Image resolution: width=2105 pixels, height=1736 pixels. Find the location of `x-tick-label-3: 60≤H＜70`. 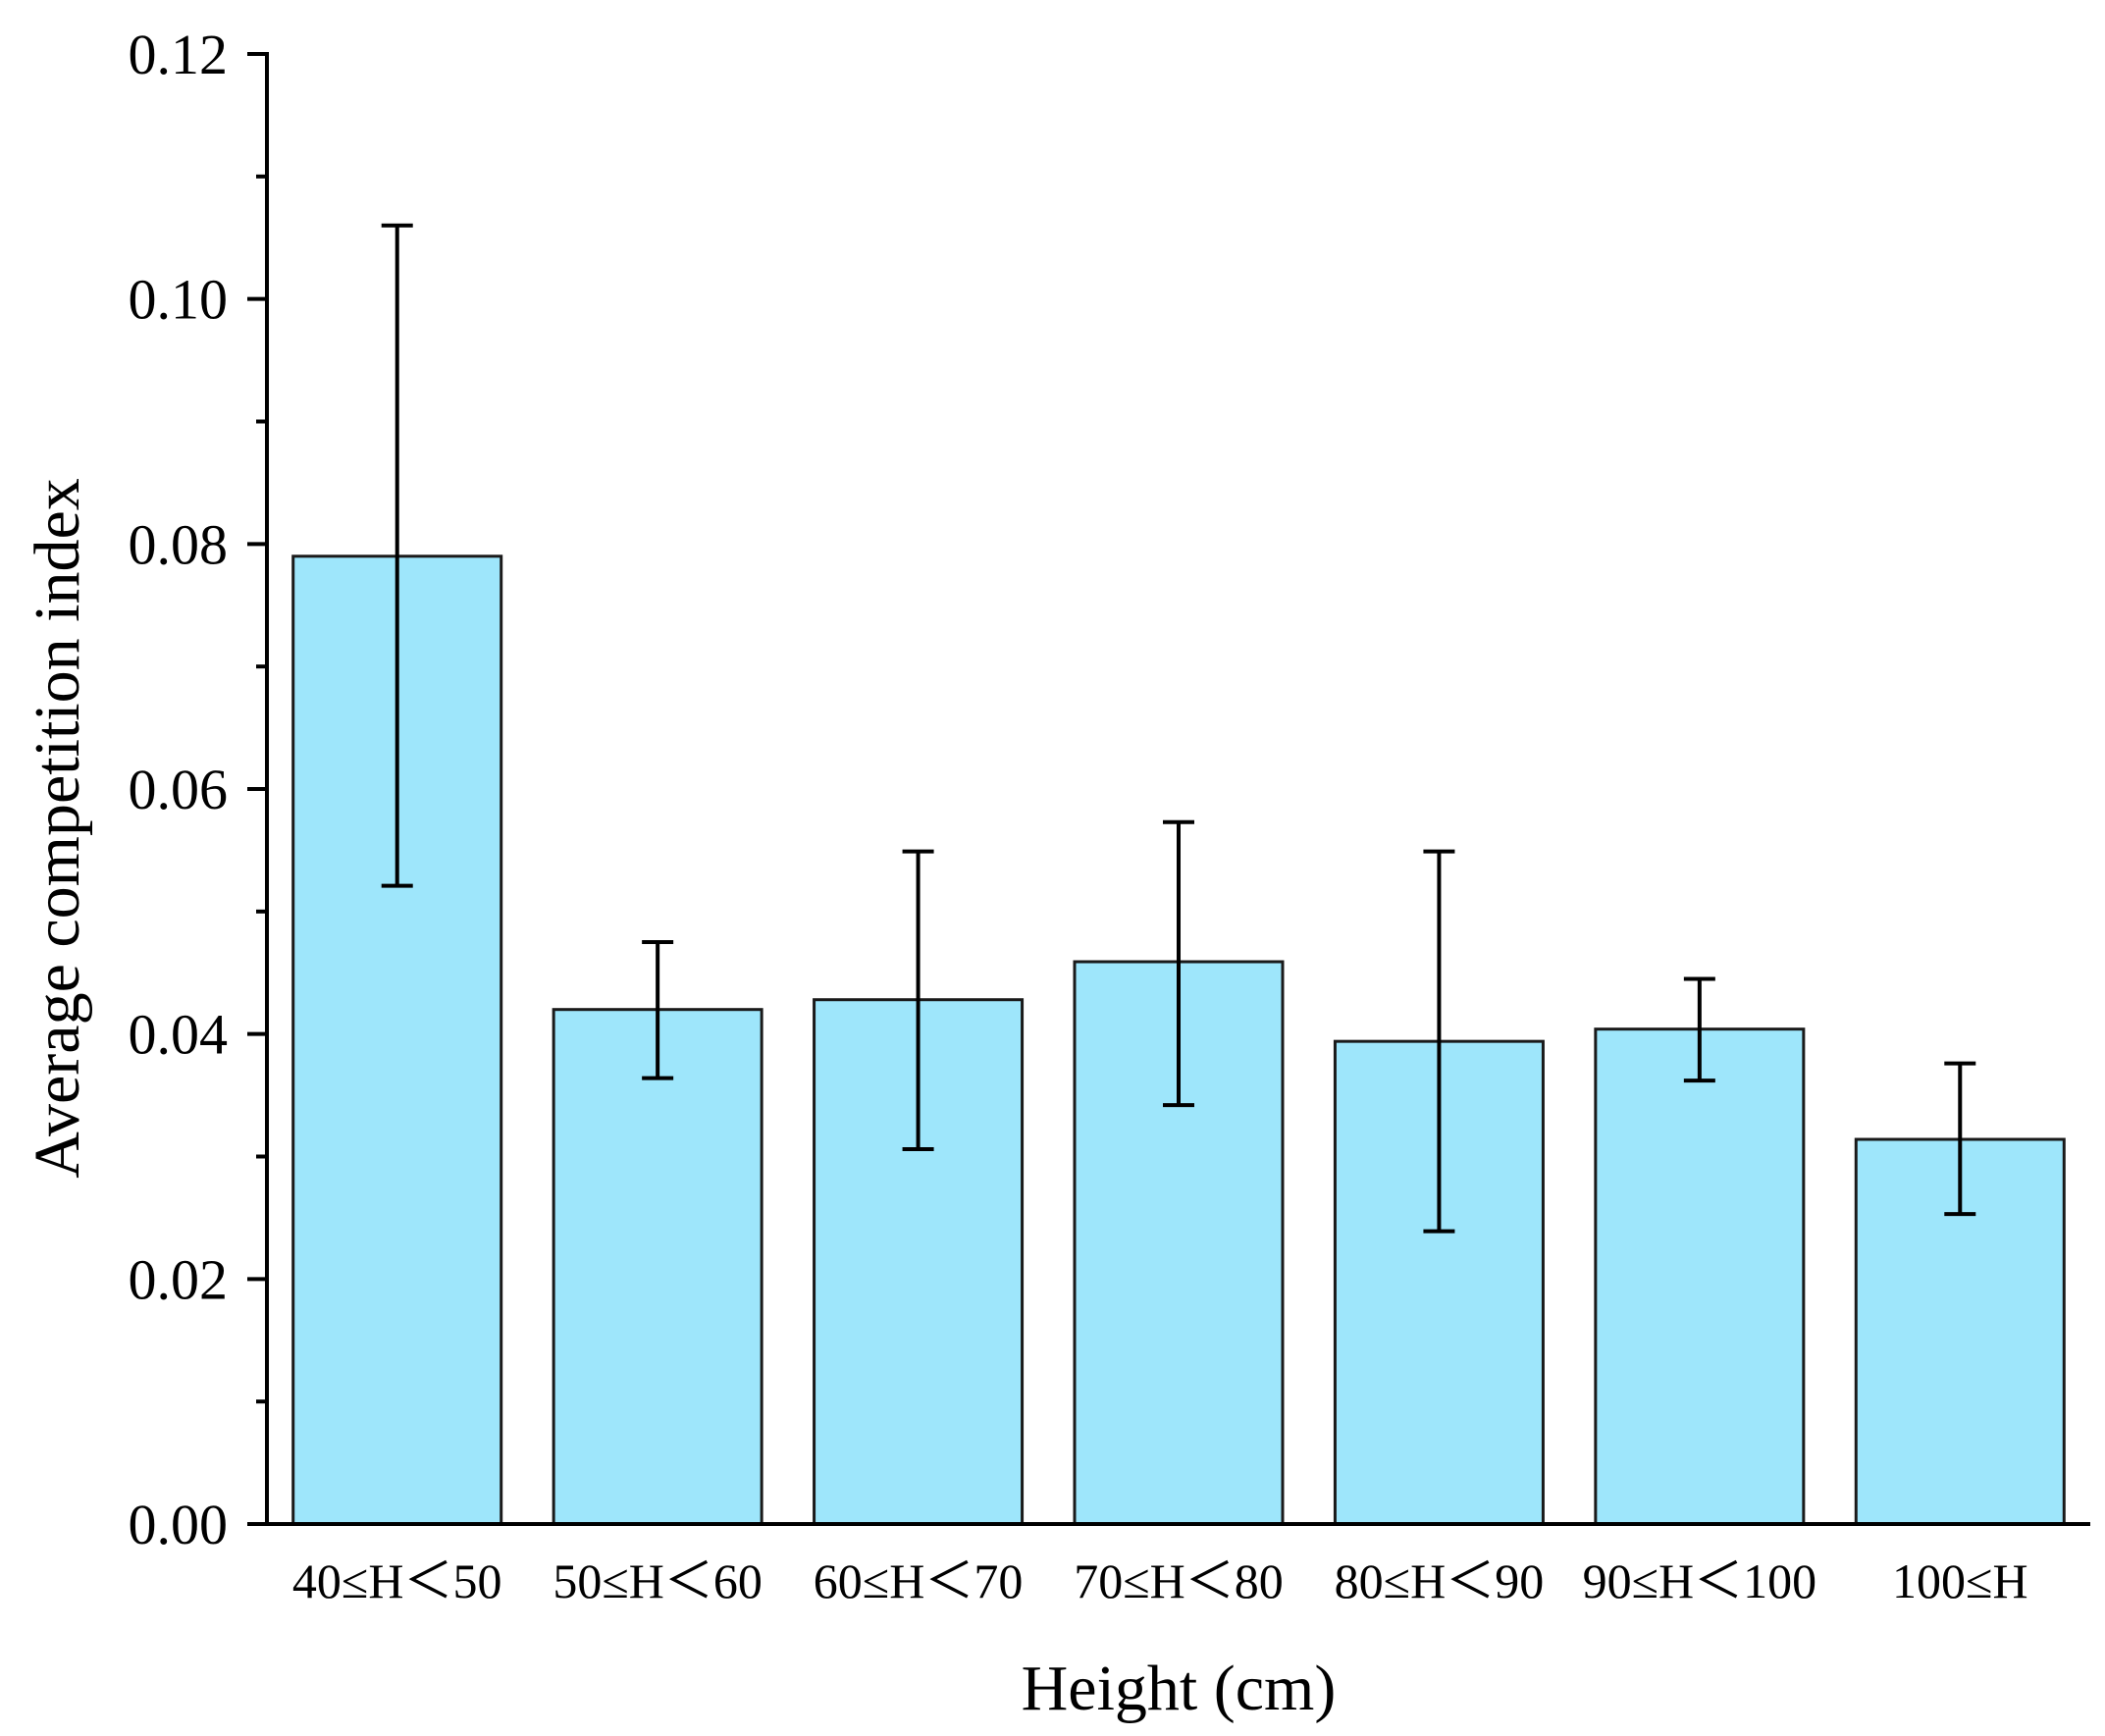

x-tick-label-3: 60≤H＜70 is located at coordinates (919, 1580).